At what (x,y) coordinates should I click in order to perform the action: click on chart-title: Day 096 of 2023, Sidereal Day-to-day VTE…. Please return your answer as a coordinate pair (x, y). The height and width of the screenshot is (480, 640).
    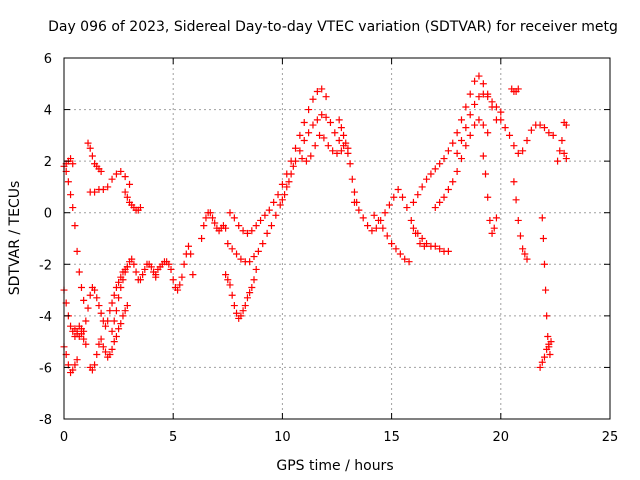
    Looking at the image, I should click on (333, 27).